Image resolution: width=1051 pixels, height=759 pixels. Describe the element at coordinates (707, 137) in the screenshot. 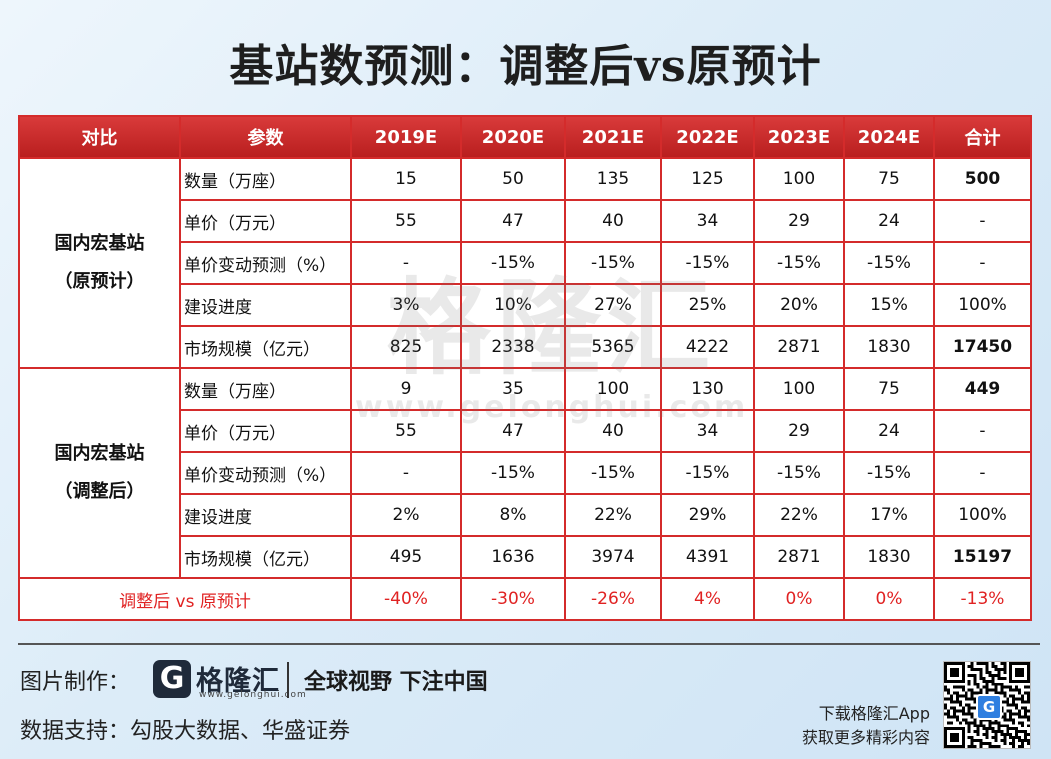

I see `header-2022e: 2022E` at that location.